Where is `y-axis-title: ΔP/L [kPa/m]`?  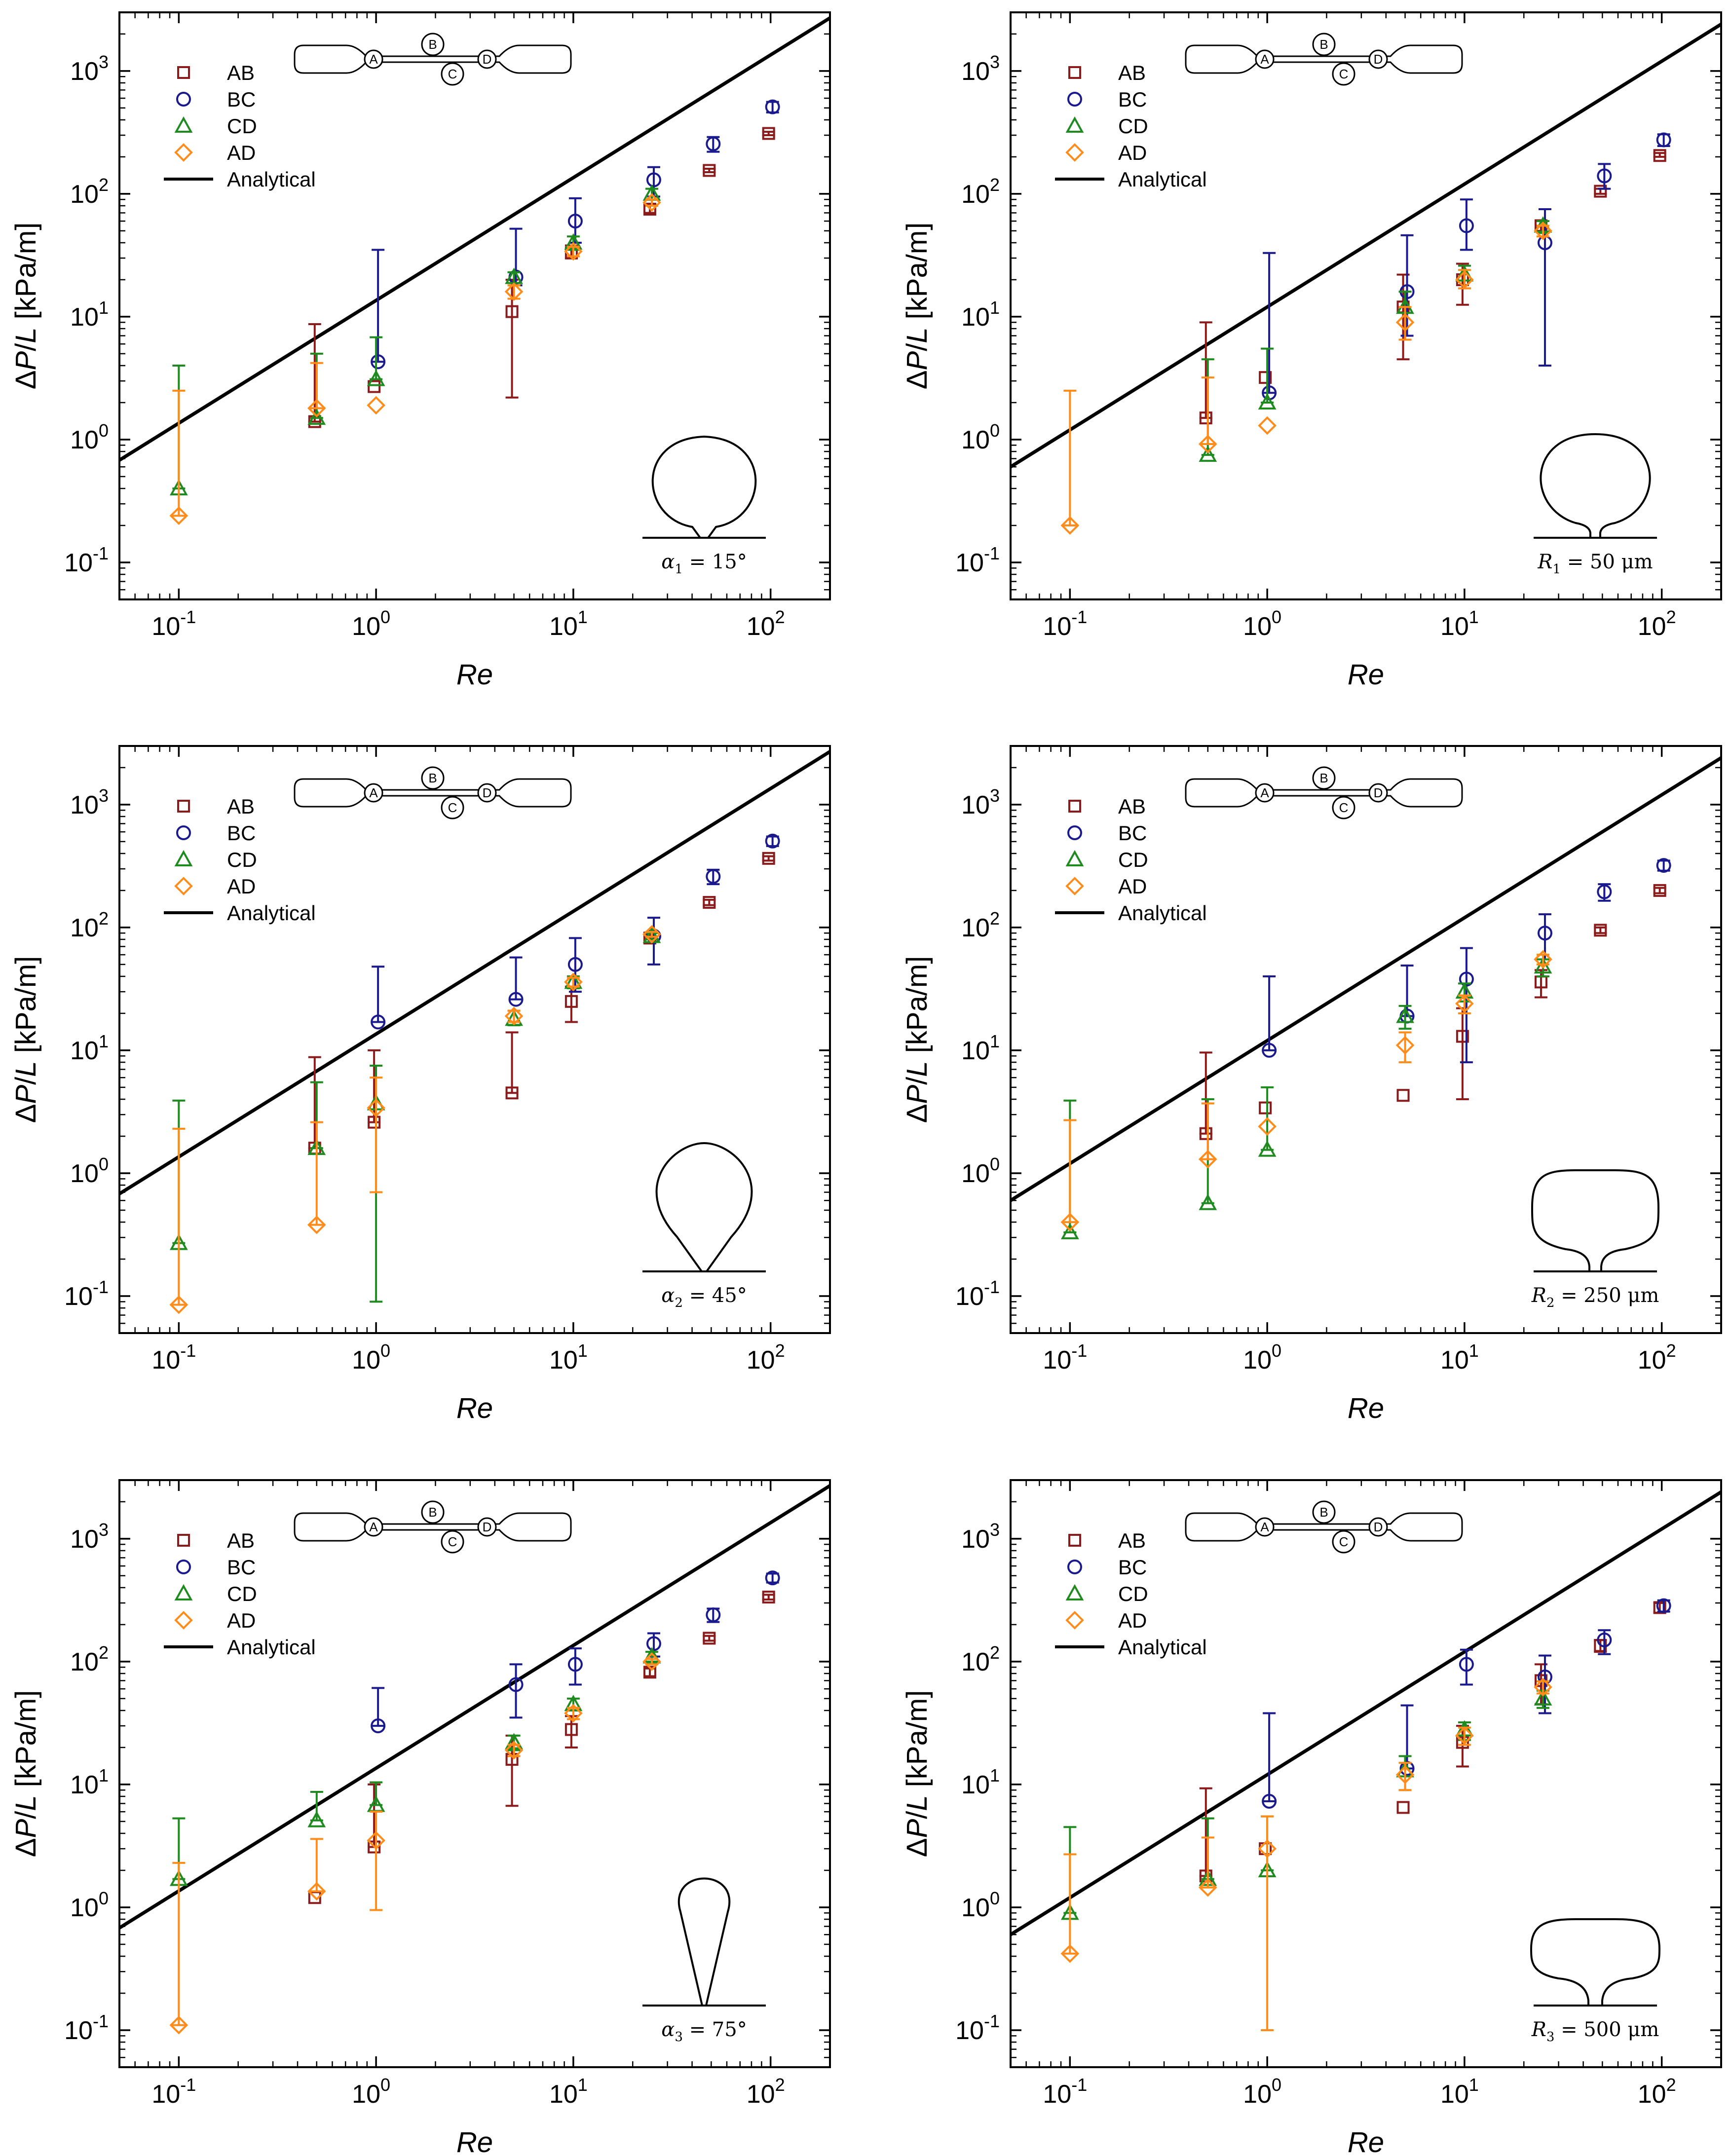 y-axis-title: ΔP/L [kPa/m] is located at coordinates (26, 1039).